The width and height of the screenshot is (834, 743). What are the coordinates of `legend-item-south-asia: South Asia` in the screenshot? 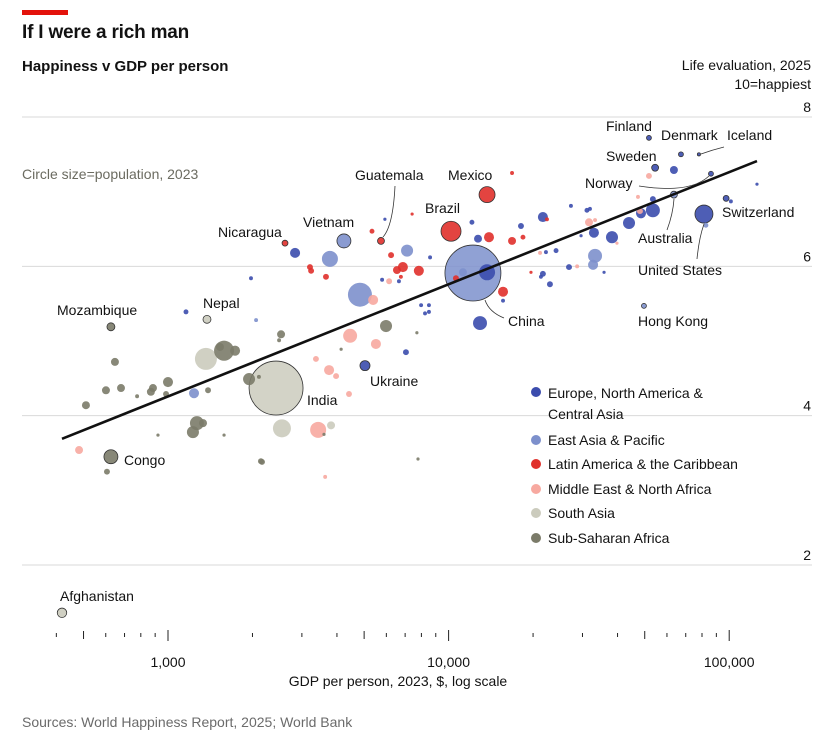 It's located at (634, 513).